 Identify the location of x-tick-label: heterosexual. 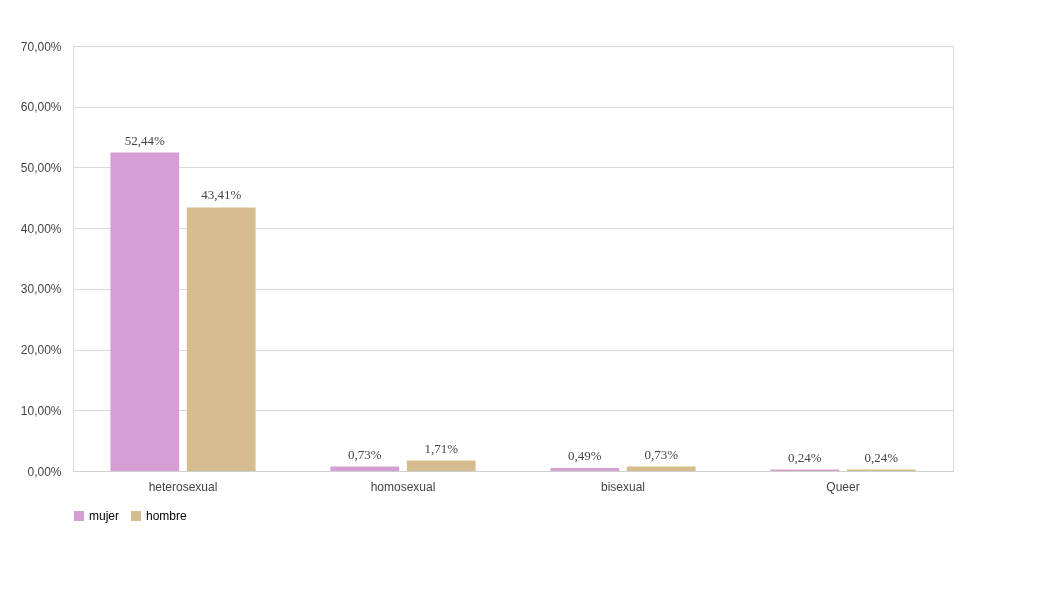
(183, 486).